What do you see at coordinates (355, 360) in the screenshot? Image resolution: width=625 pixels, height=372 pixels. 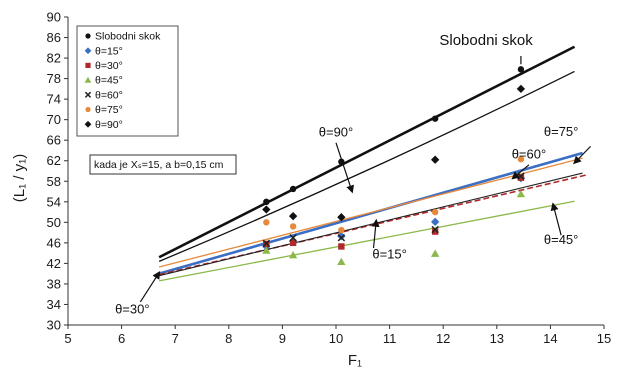 I see `x-axis-label: F₁` at bounding box center [355, 360].